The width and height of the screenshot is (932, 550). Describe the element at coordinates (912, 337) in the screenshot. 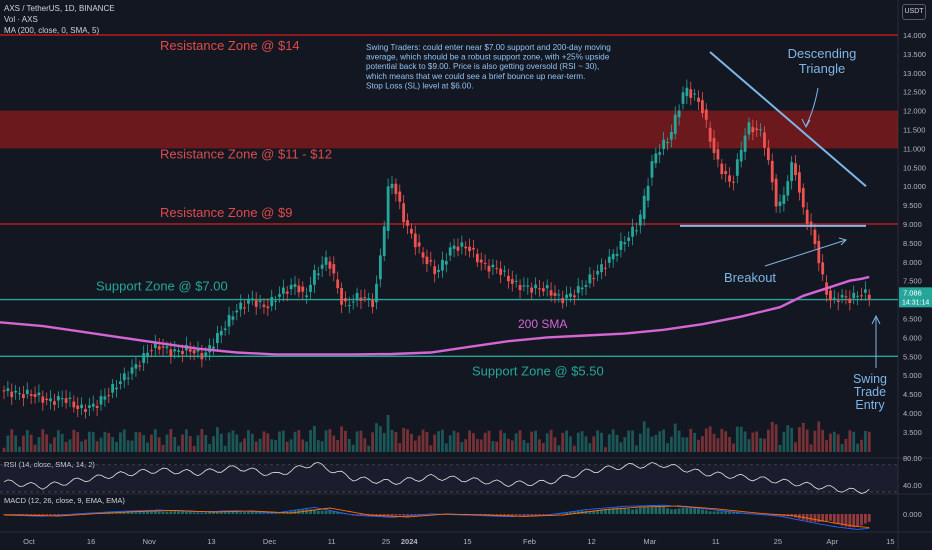

I see `y-tick-label: 6.000` at that location.